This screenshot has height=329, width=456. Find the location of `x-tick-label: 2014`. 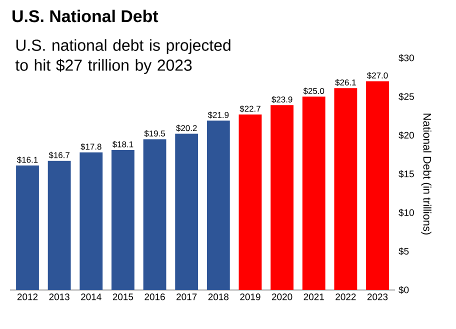

x-tick-label: 2014 is located at coordinates (91, 297).